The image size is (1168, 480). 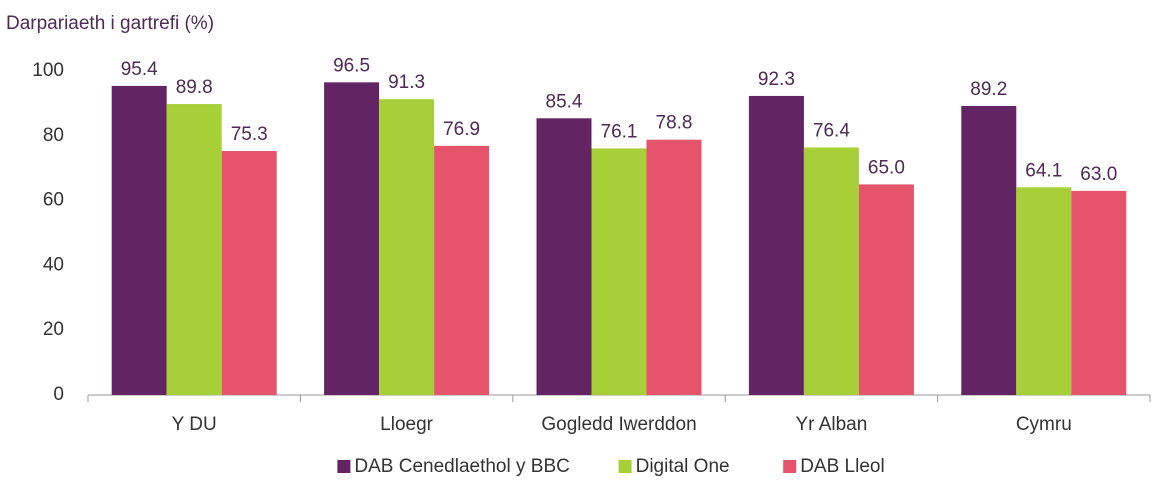 What do you see at coordinates (249, 134) in the screenshot?
I see `value-label: 75.3` at bounding box center [249, 134].